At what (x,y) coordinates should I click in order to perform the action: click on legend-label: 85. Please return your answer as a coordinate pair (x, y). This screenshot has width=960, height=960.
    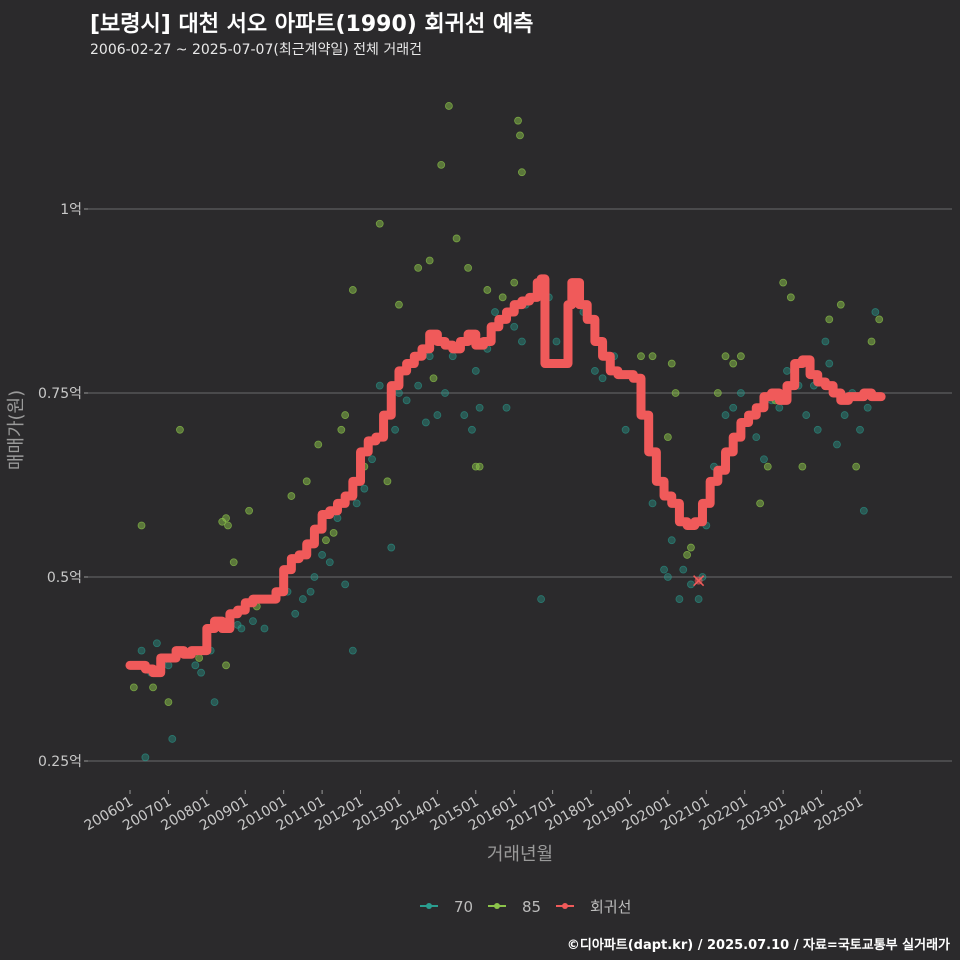
    Looking at the image, I should click on (531, 907).